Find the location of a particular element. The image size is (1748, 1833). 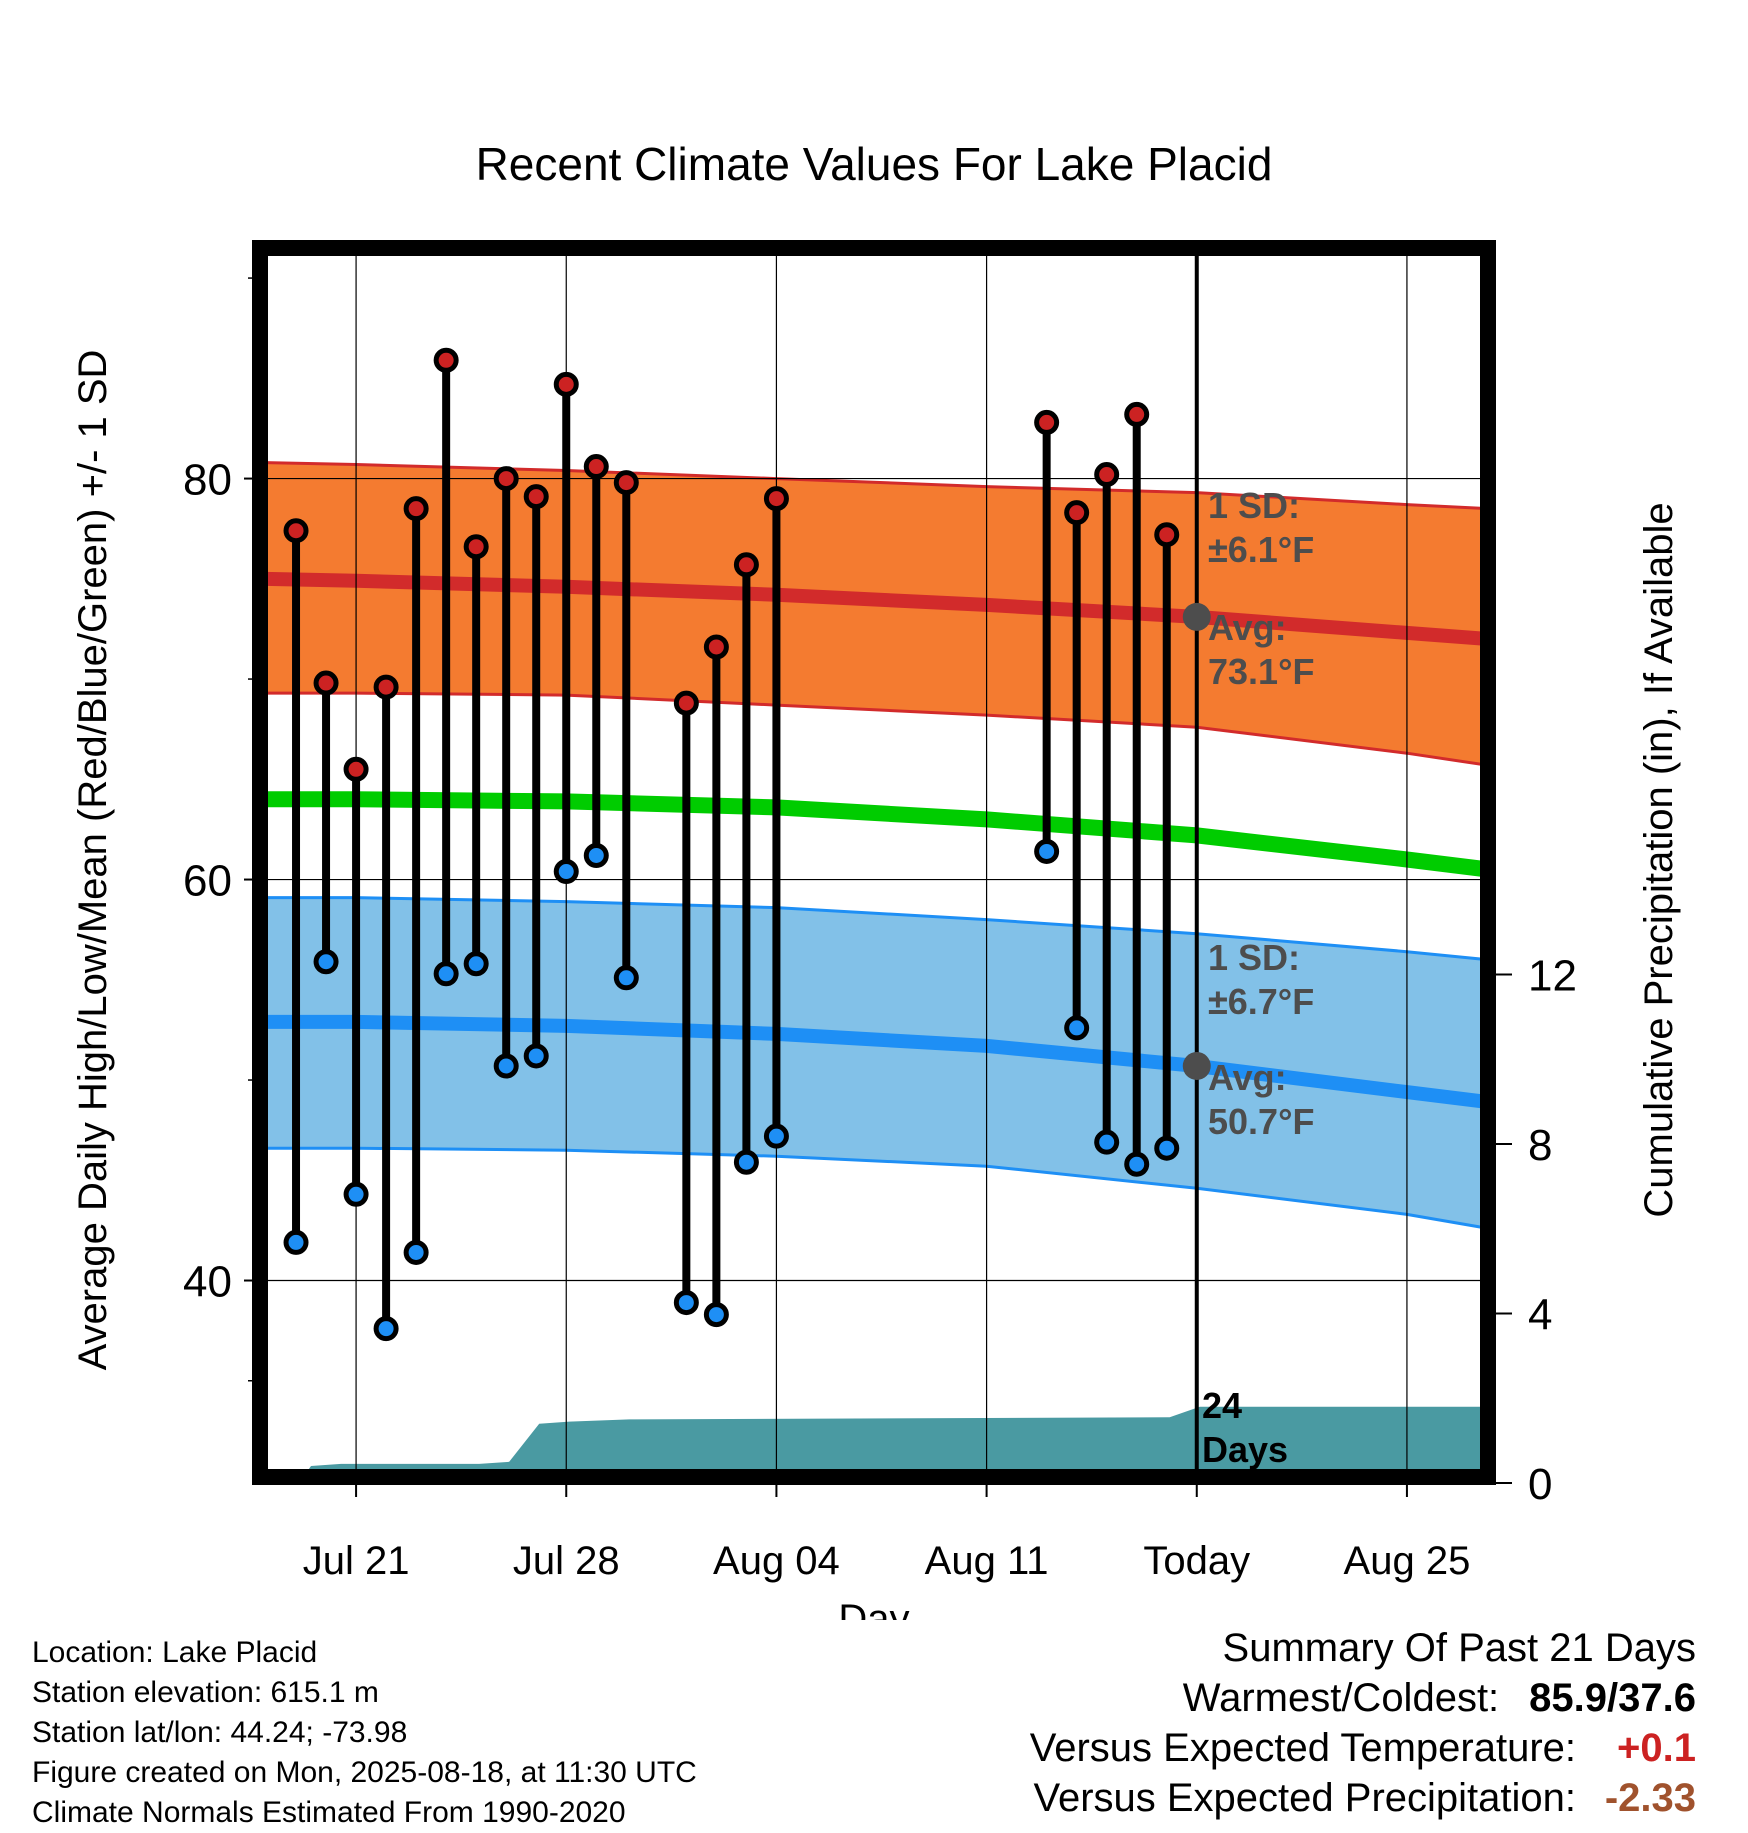

summary-temp-row: Versus Expected Temperature: +0.1 is located at coordinates (1363, 1748).